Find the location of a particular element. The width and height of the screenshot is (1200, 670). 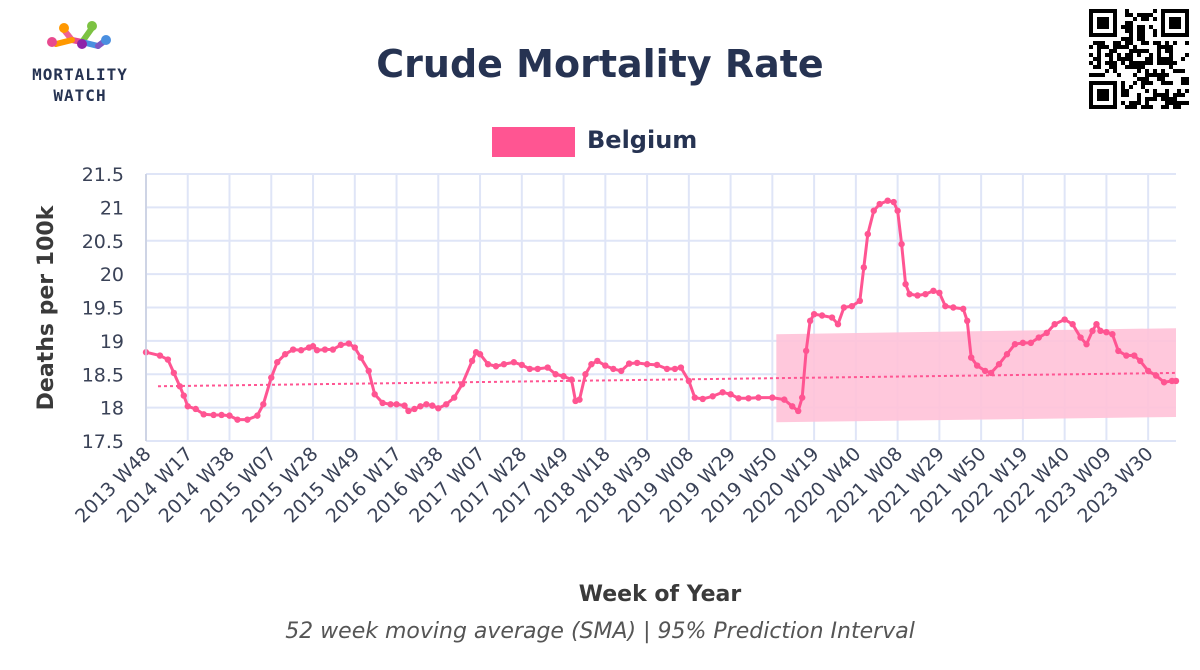

qr-code-icon is located at coordinates (1139, 59).